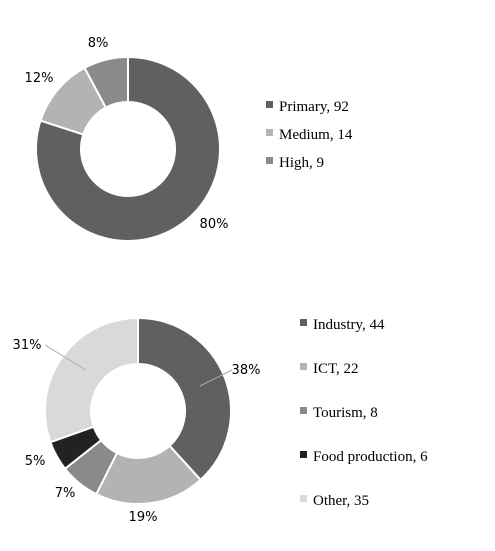 Image resolution: width=495 pixels, height=551 pixels. Describe the element at coordinates (303, 498) in the screenshot. I see `legend-swatch-other` at that location.